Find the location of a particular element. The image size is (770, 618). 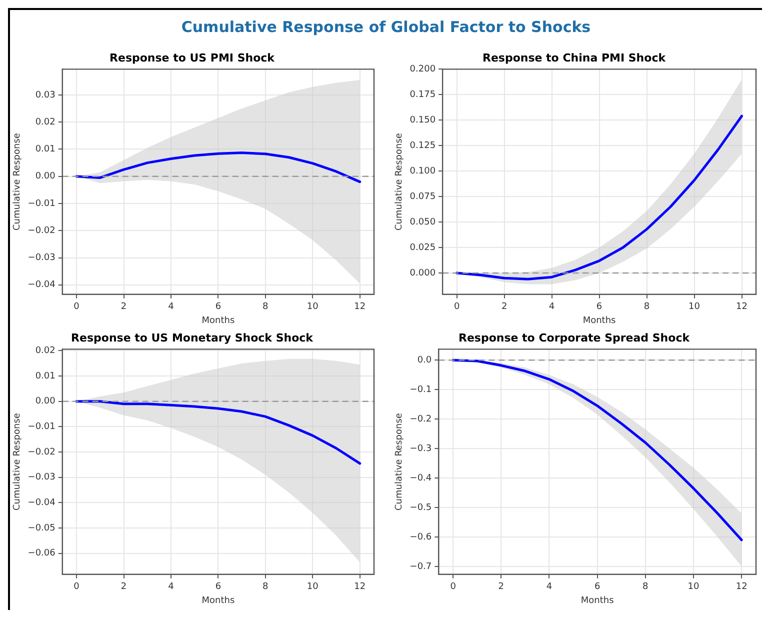

y-tick-label: 0.100 is located at coordinates (423, 171).